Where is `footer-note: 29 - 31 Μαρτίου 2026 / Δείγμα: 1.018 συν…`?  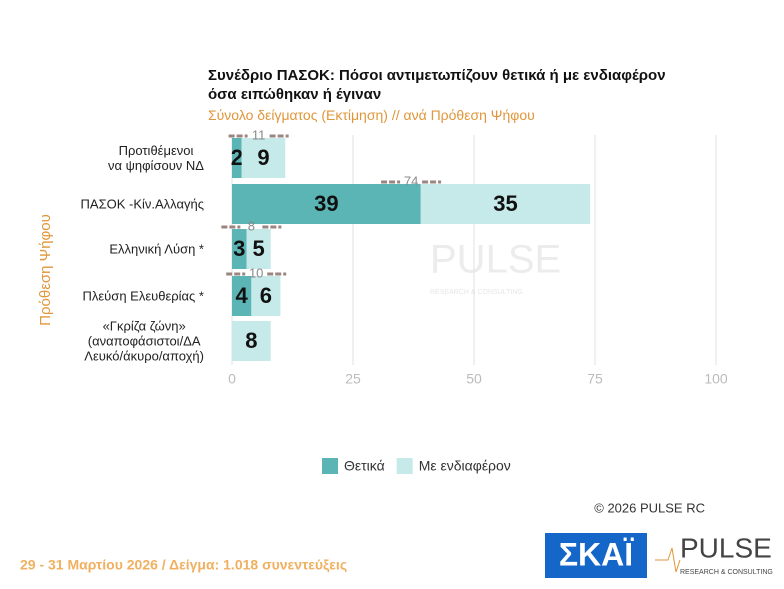 footer-note: 29 - 31 Μαρτίου 2026 / Δείγμα: 1.018 συν… is located at coordinates (183, 565).